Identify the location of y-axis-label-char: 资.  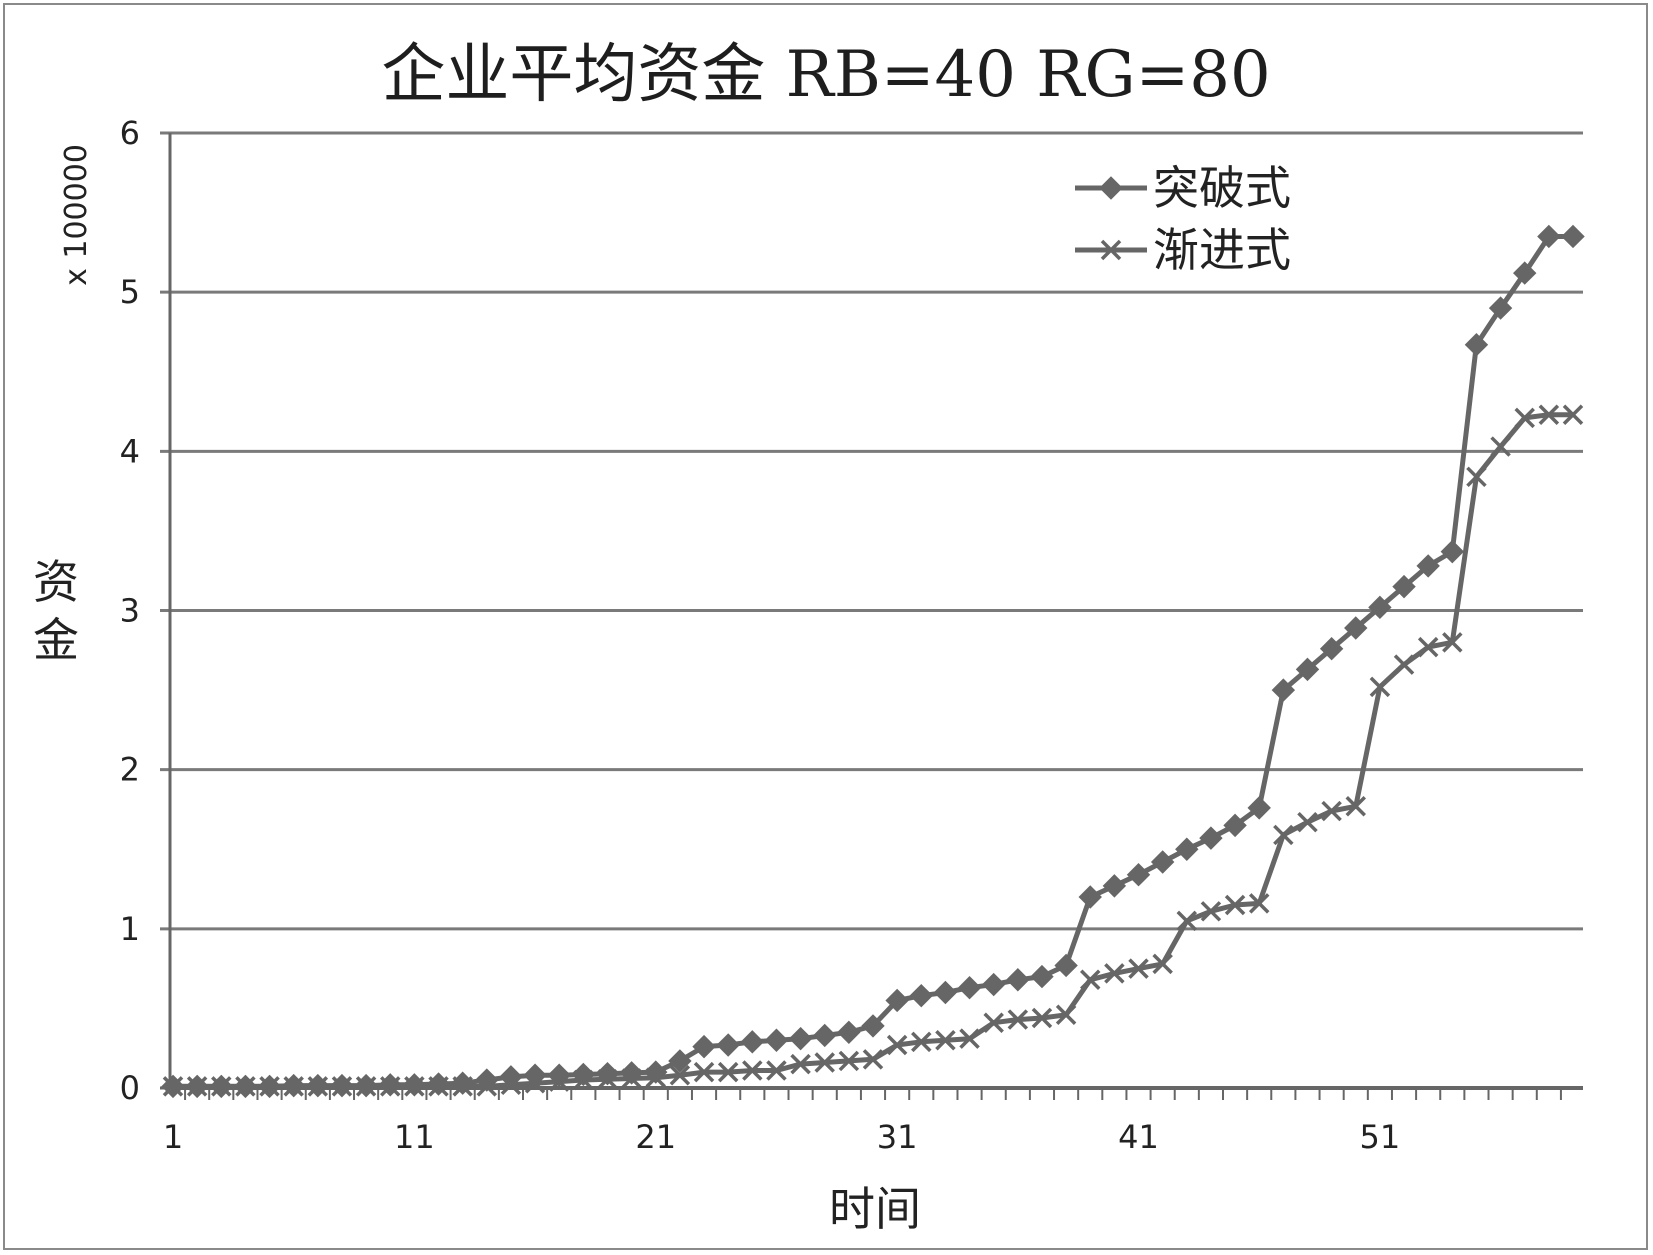
(56, 582).